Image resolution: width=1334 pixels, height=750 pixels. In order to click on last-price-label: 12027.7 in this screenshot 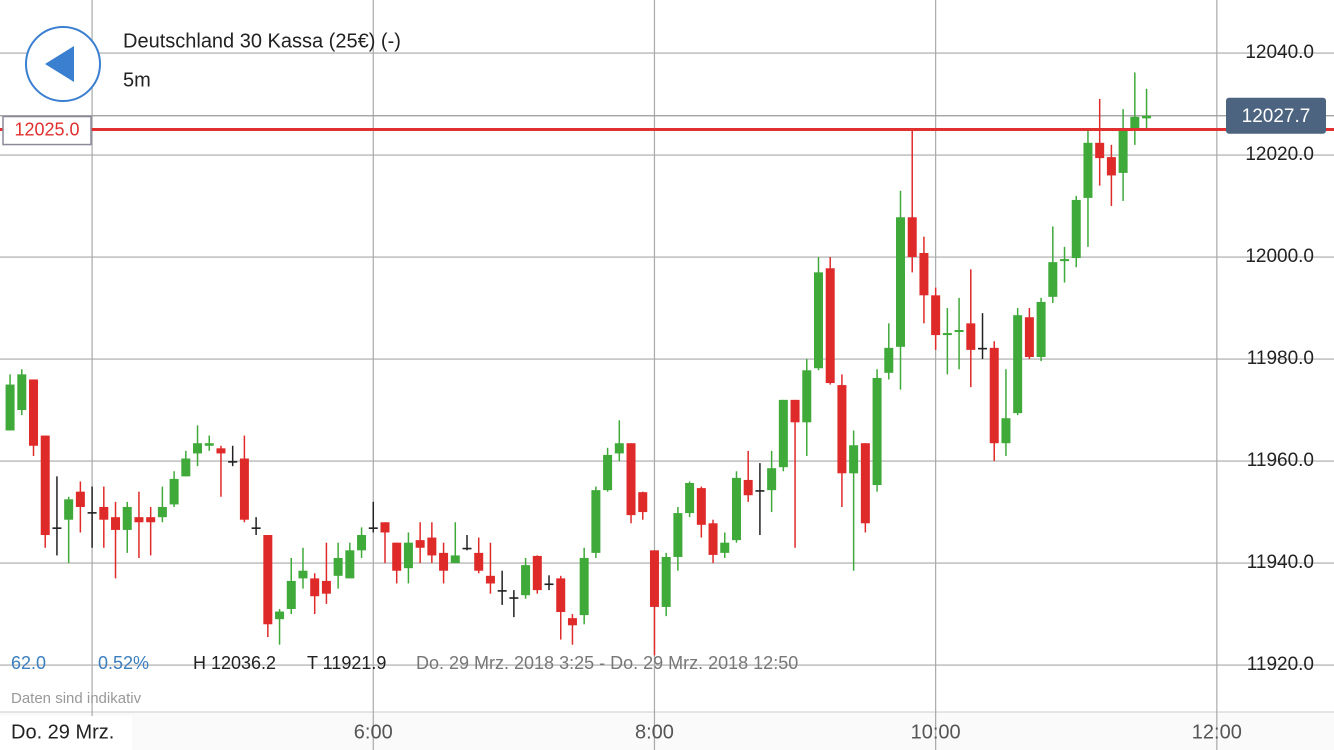, I will do `click(1276, 116)`.